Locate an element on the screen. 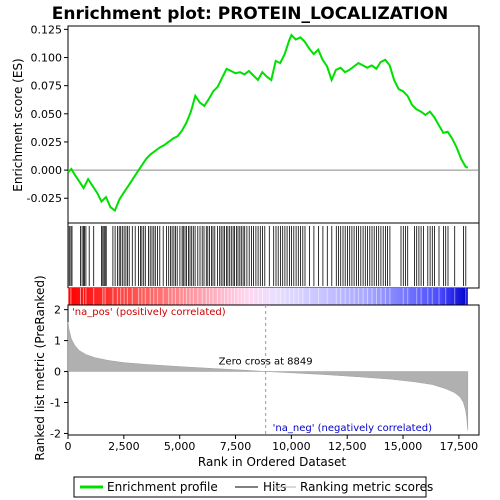 This screenshot has width=500, height=500. rank-gradient-bar is located at coordinates (267, 296).